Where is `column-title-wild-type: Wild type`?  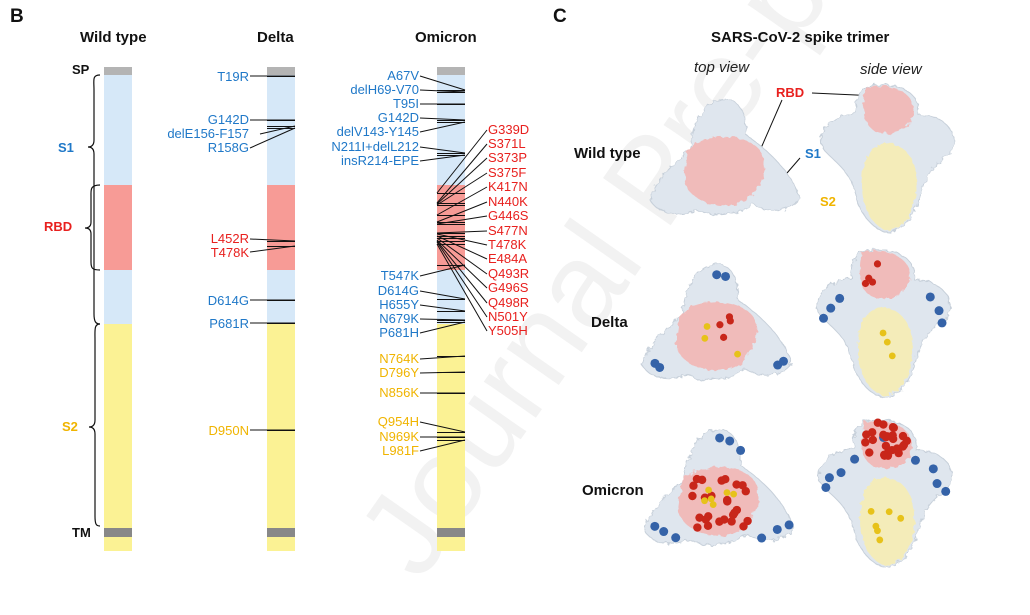 column-title-wild-type: Wild type is located at coordinates (113, 37).